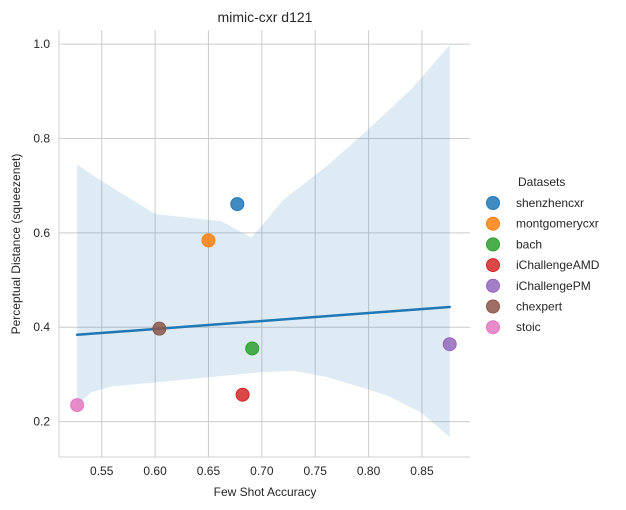 This screenshot has height=510, width=626. What do you see at coordinates (553, 286) in the screenshot?
I see `legend-label-iChallengePM: iChallengePM` at bounding box center [553, 286].